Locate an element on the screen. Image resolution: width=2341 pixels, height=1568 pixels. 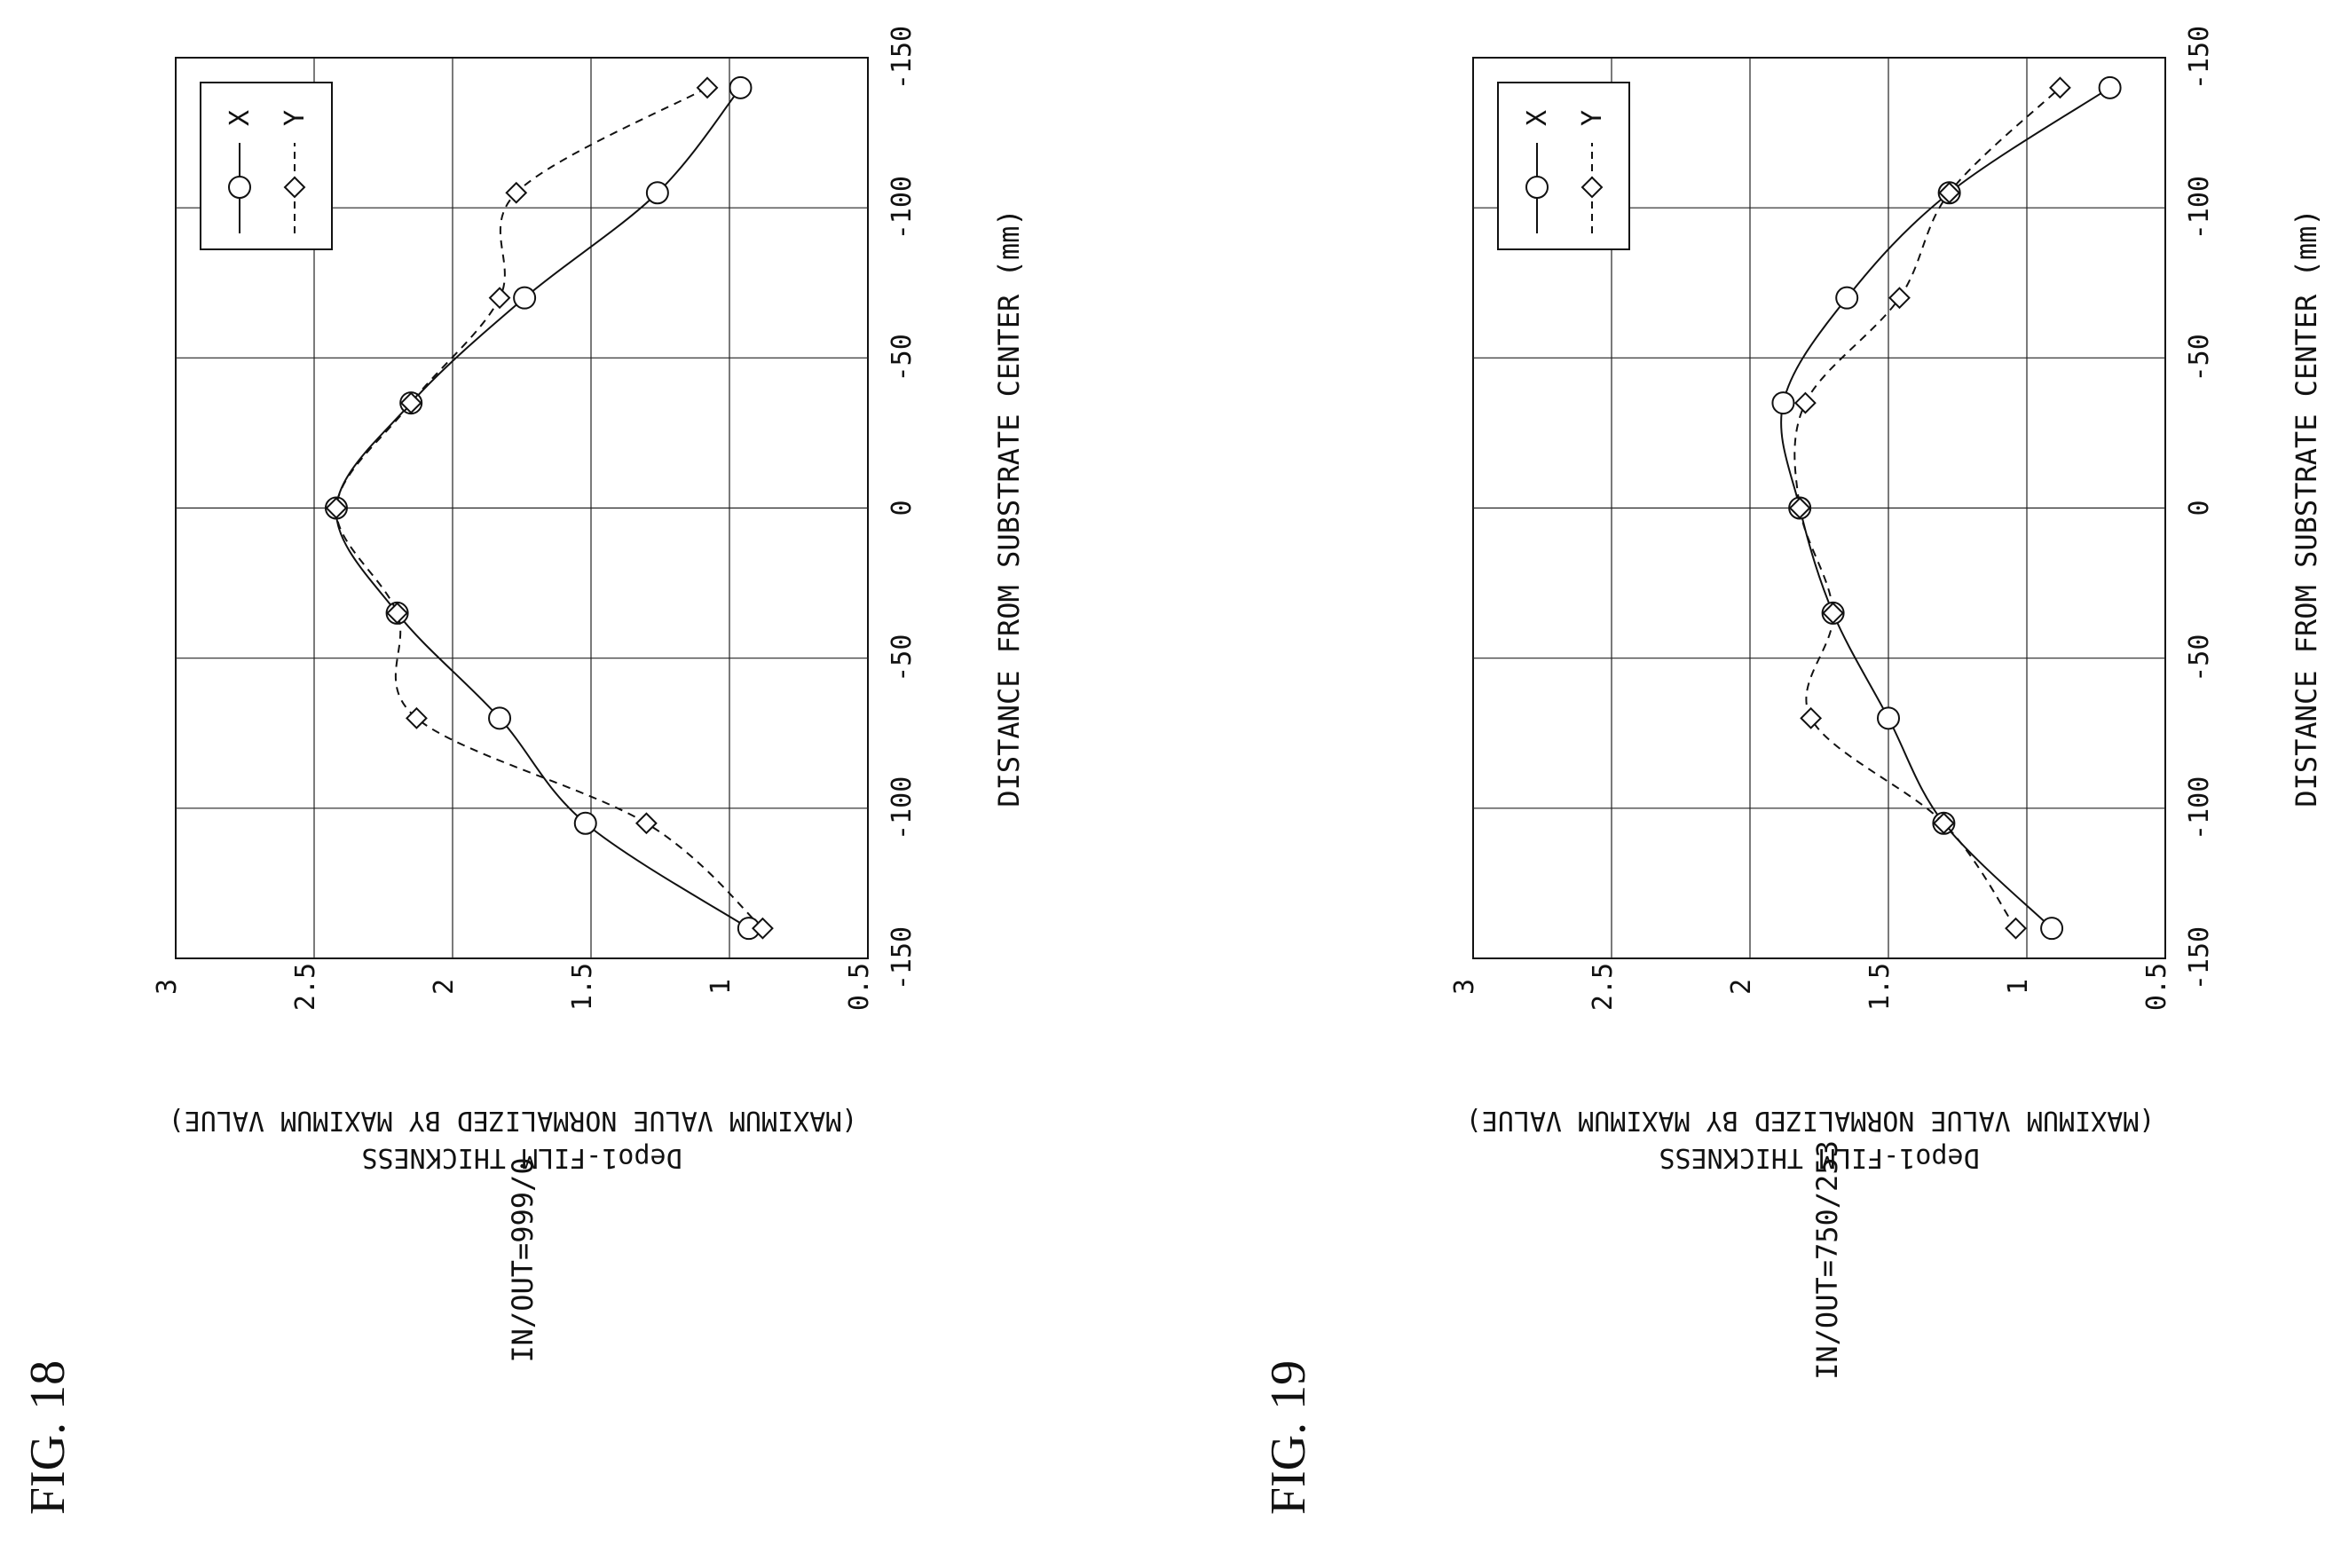
condition-label: IN/OUT=750/253 is located at coordinates (1827, 1260).